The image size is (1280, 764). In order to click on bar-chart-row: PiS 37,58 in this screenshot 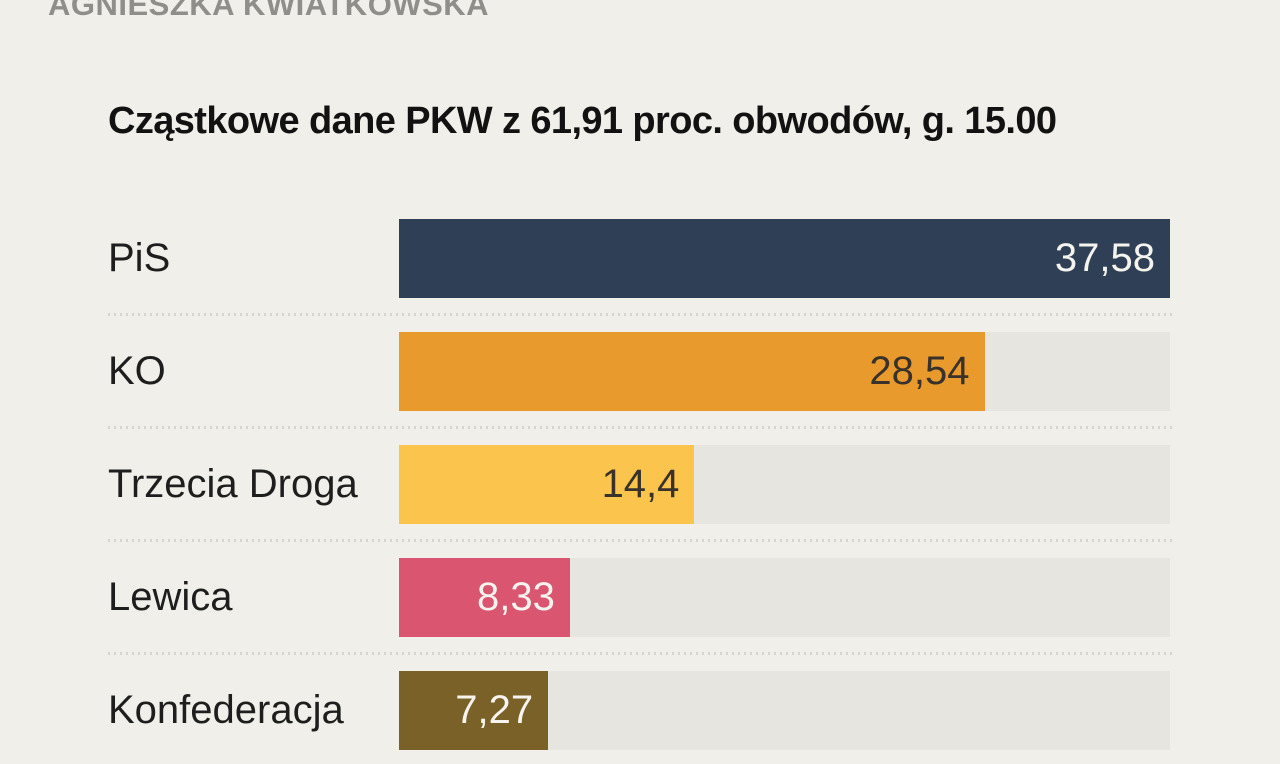, I will do `click(640, 275)`.